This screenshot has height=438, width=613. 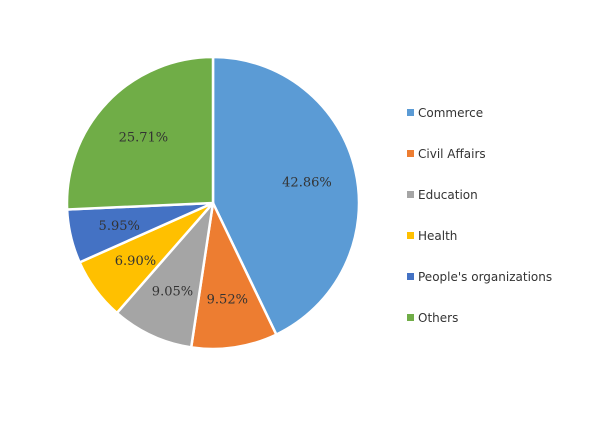 I want to click on legend-label-people-s-organizations: People's organizations, so click(x=485, y=277).